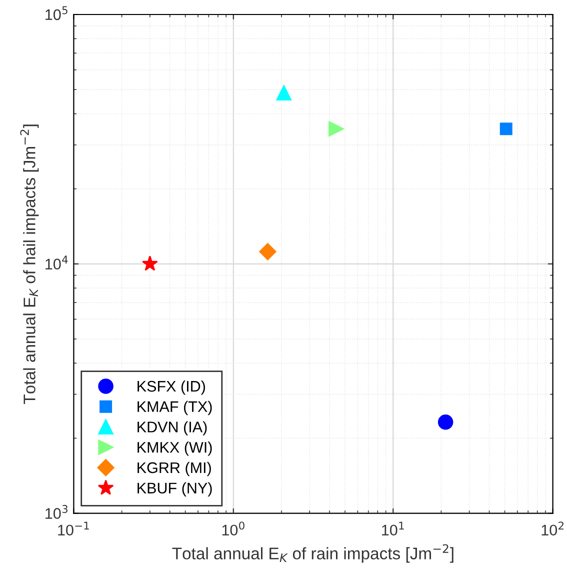 The width and height of the screenshot is (567, 580). What do you see at coordinates (73, 529) in the screenshot?
I see `x-tick-label: 10$^{−1}$` at bounding box center [73, 529].